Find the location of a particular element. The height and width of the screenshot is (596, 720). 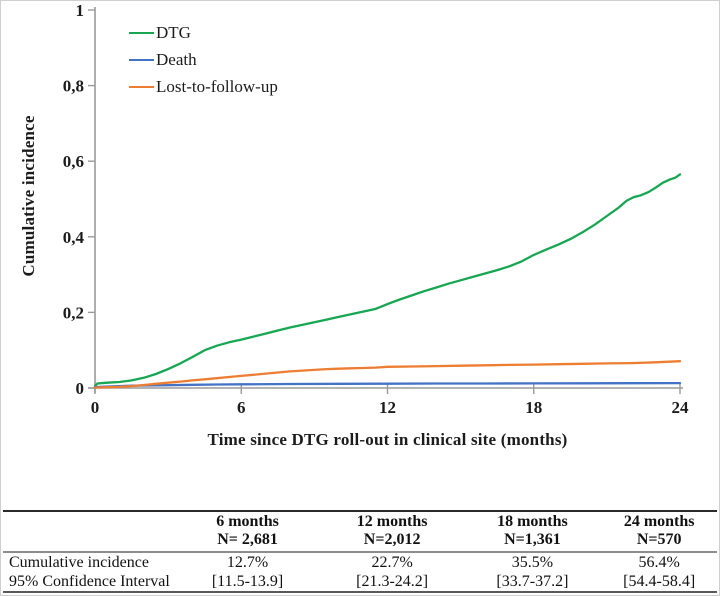

legend-label-lost-to-follow-up: Lost-to-follow-up is located at coordinates (217, 86).